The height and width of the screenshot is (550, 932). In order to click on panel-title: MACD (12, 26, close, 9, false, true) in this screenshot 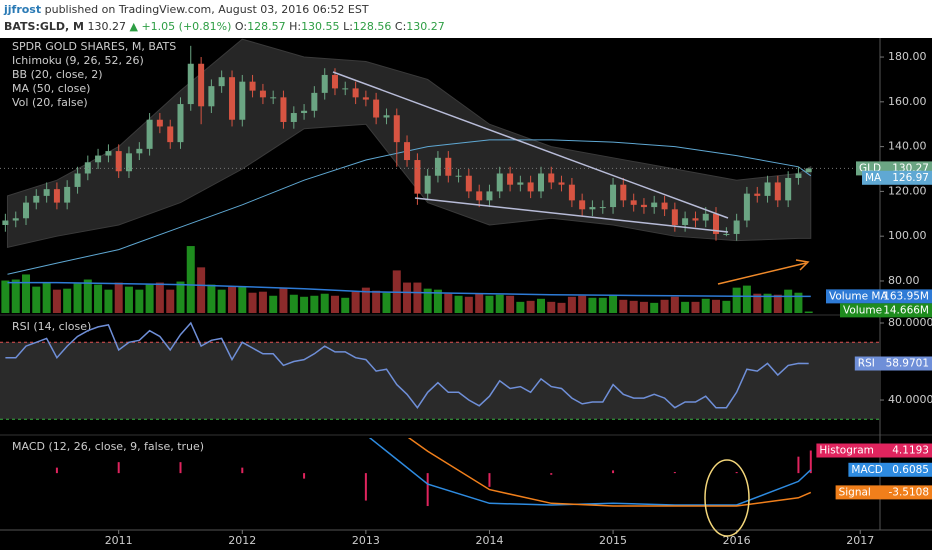, I will do `click(108, 446)`.